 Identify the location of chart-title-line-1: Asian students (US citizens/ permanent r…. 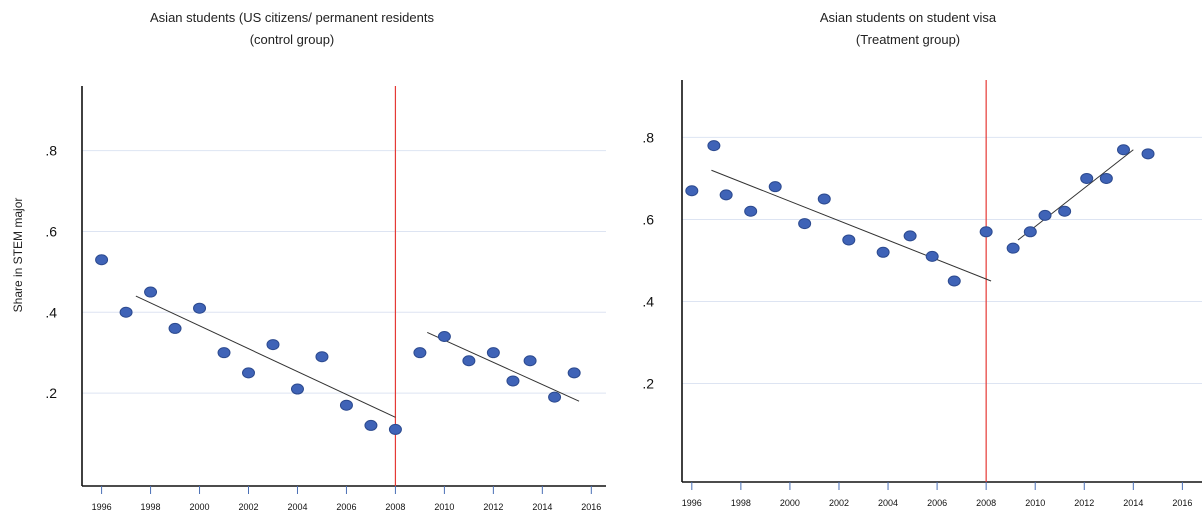
(292, 17).